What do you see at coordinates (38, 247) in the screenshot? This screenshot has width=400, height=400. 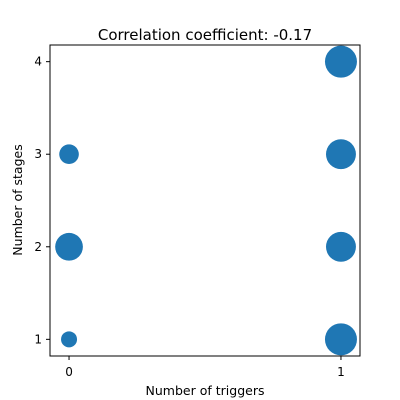 I see `y-tick-label-1: 2` at bounding box center [38, 247].